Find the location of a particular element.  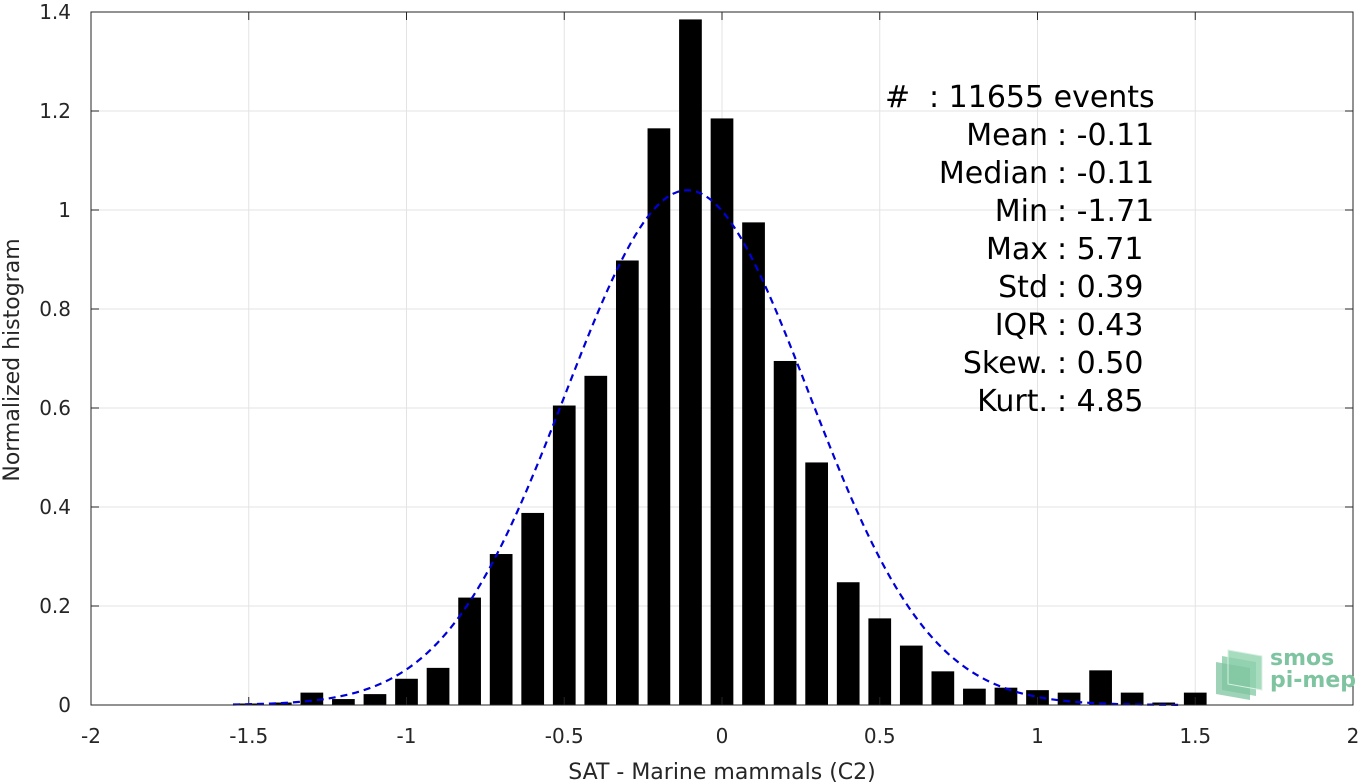

y-tick-label: 1.2 is located at coordinates (55, 111).